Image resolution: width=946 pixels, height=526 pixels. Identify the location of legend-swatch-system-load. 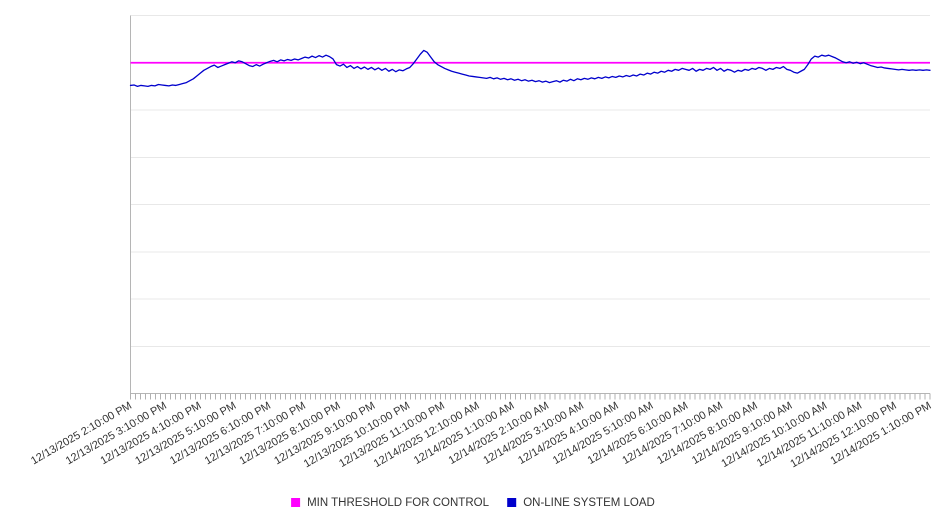
(512, 502).